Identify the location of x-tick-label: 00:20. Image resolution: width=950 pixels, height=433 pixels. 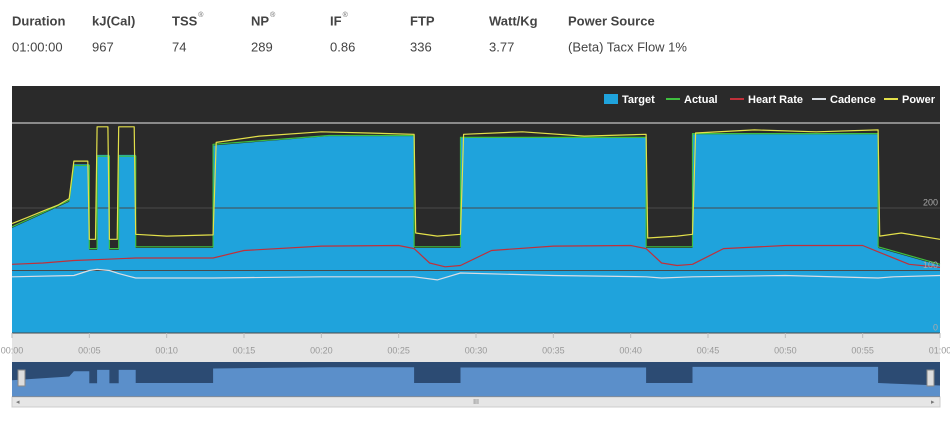
(321, 350).